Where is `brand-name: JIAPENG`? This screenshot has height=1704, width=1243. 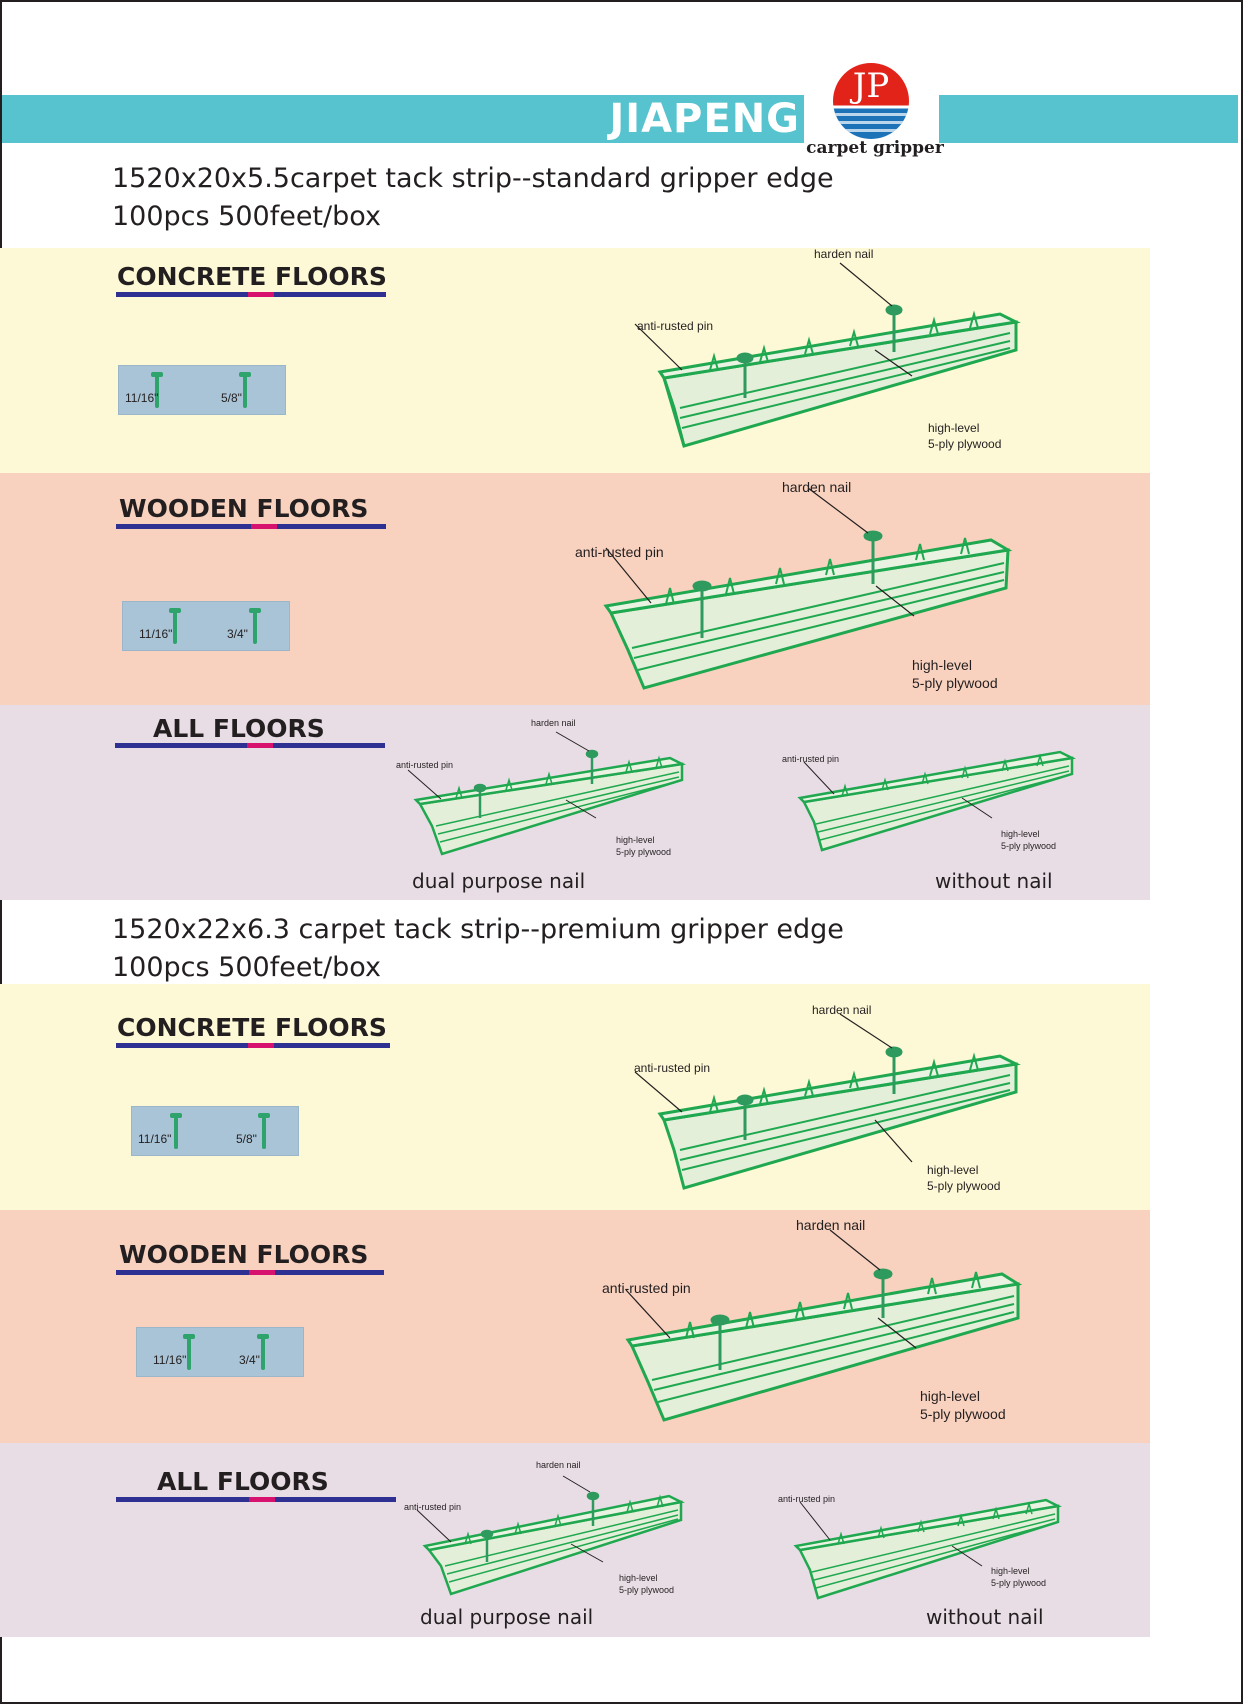
brand-name: JIAPENG is located at coordinates (704, 119).